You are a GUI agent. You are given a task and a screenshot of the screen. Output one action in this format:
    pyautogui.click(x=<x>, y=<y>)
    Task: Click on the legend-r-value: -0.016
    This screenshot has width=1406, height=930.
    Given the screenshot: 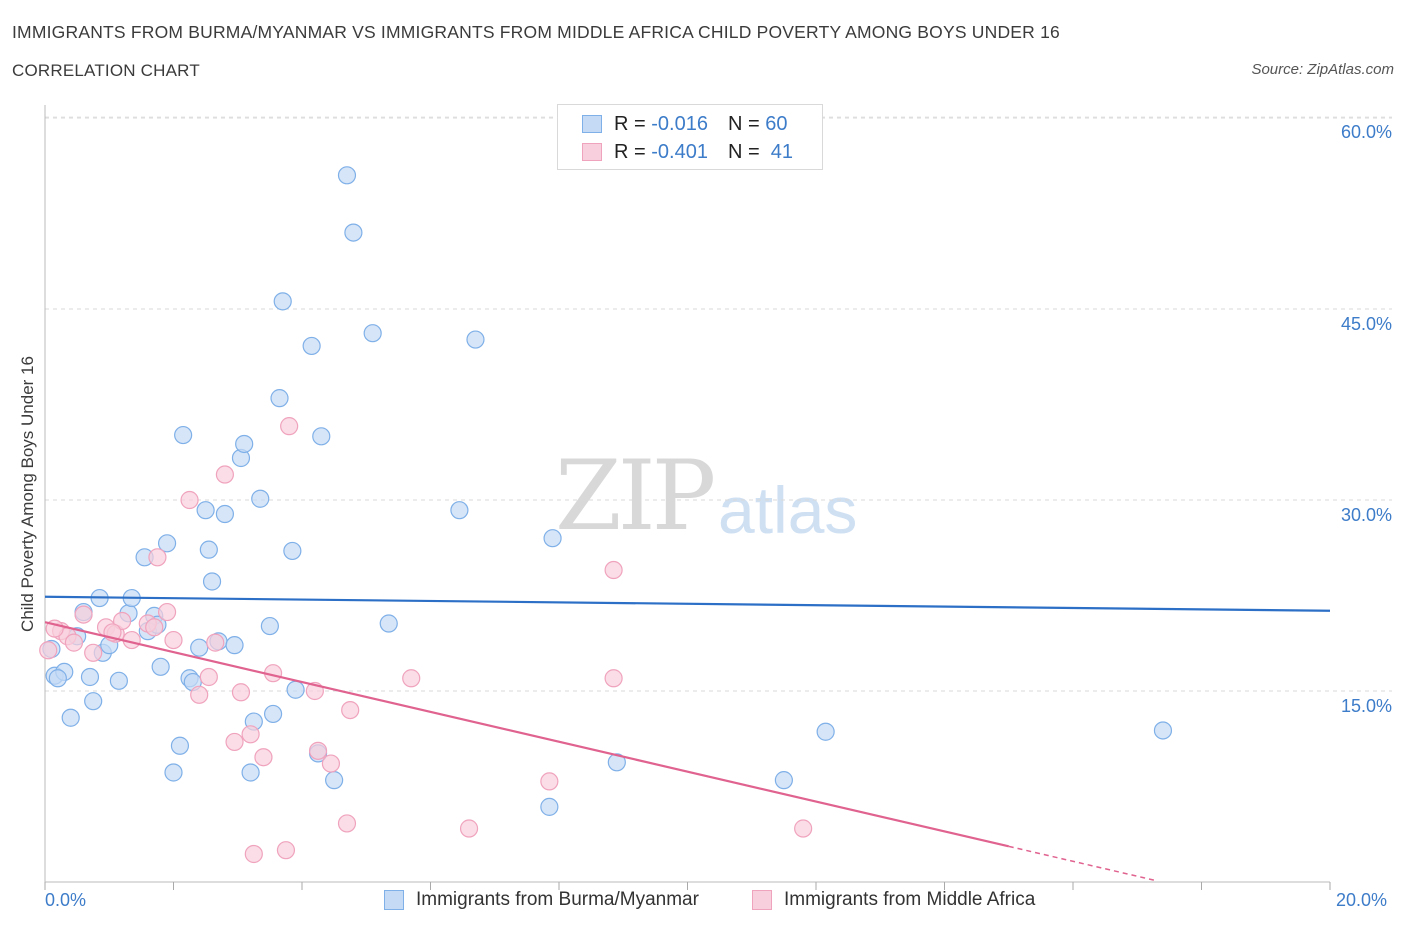 What is the action you would take?
    pyautogui.click(x=679, y=123)
    